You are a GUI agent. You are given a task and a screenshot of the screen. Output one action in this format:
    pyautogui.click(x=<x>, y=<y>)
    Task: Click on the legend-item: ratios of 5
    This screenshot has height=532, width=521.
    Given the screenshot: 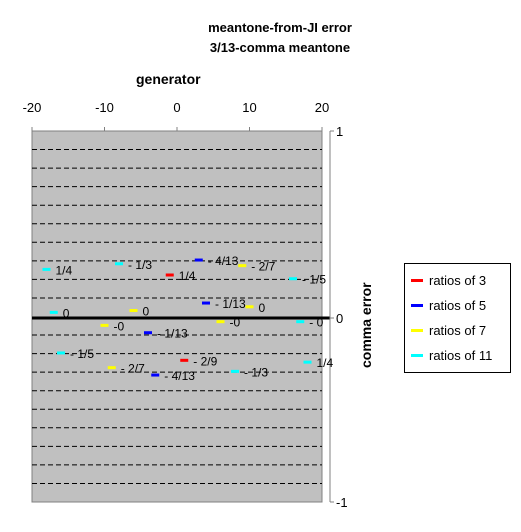 What is the action you would take?
    pyautogui.click(x=448, y=305)
    